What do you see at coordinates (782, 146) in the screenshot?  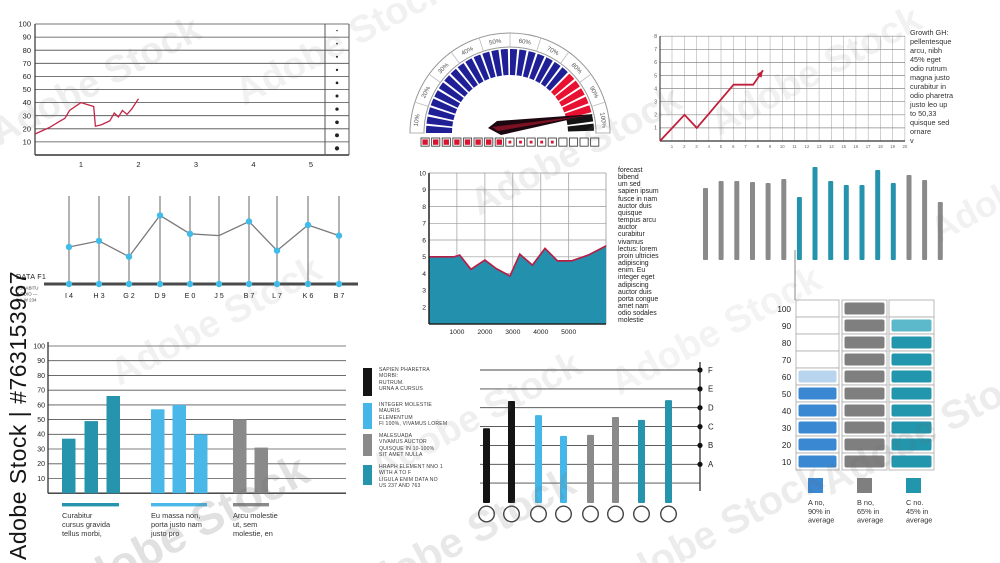 I see `svg-text: 10` at bounding box center [782, 146].